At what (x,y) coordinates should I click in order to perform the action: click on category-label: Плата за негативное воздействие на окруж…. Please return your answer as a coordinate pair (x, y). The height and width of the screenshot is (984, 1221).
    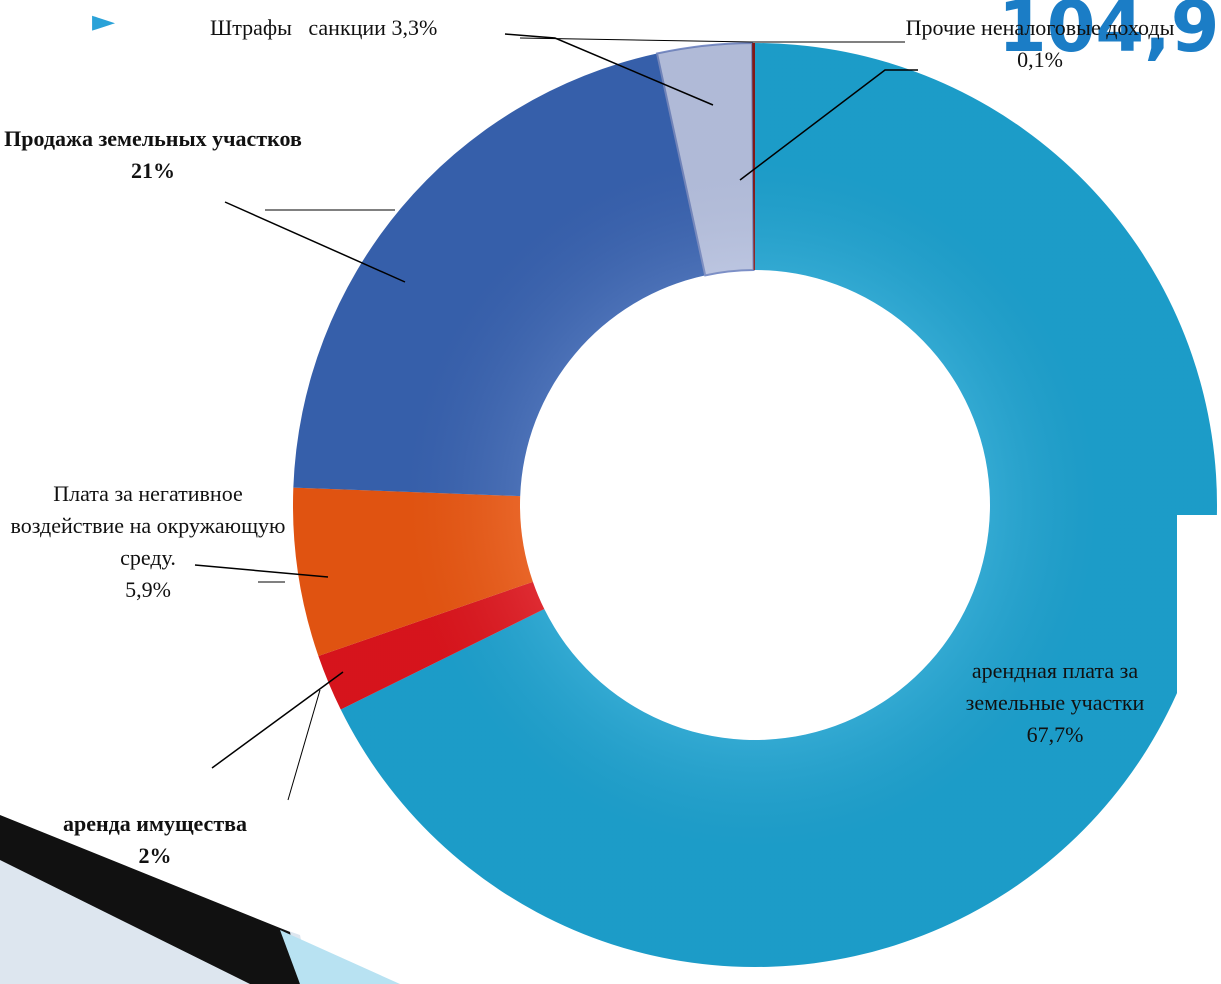
    Looking at the image, I should click on (150, 525).